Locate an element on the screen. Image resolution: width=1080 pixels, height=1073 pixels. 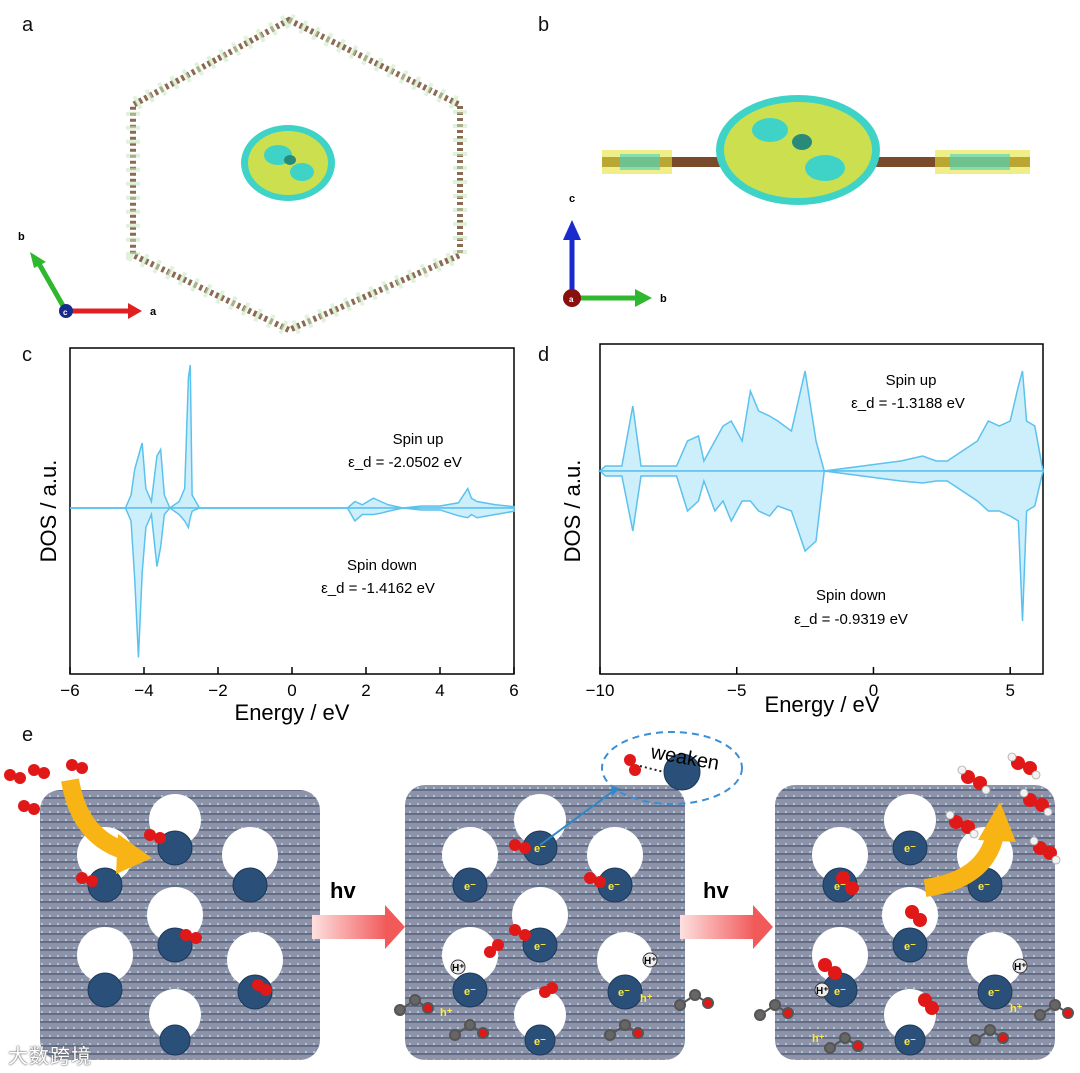
hv-arrow-2-head is located at coordinates (763, 927).